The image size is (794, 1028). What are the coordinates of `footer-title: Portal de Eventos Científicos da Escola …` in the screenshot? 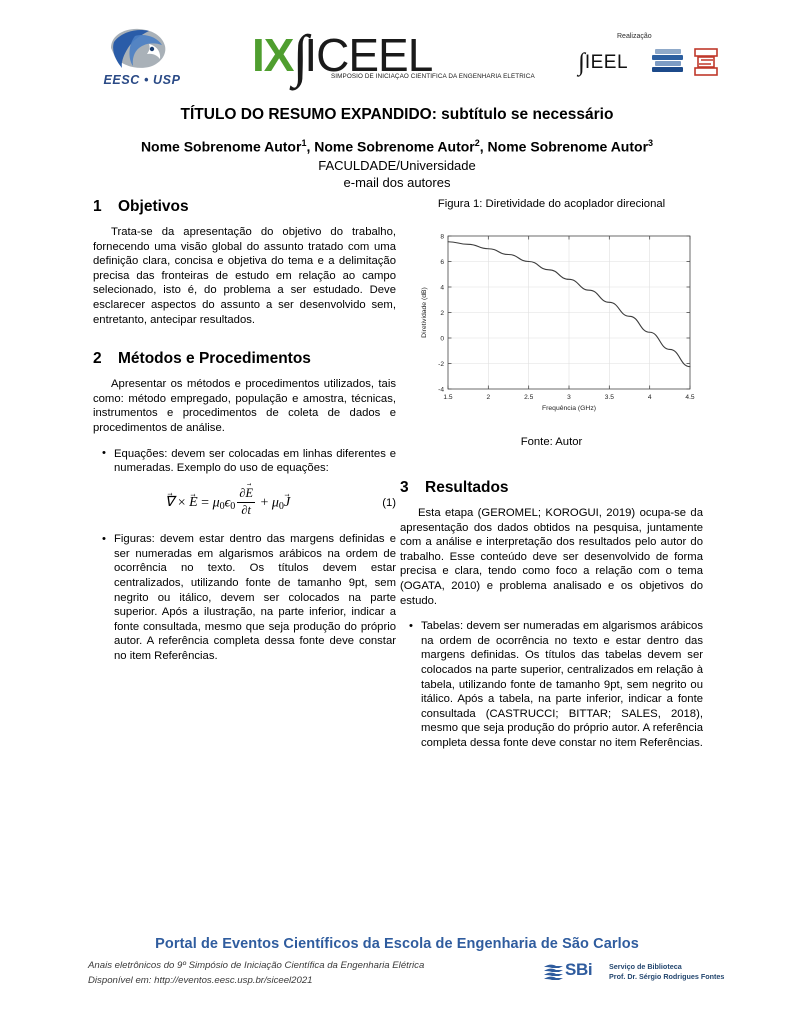 It's located at (397, 944).